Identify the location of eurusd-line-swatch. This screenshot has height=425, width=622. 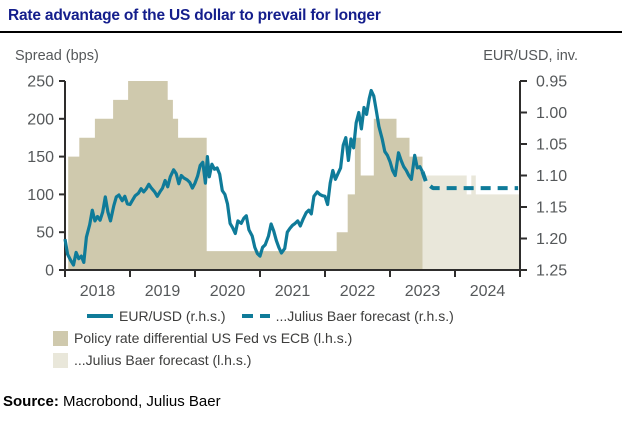
(100, 316).